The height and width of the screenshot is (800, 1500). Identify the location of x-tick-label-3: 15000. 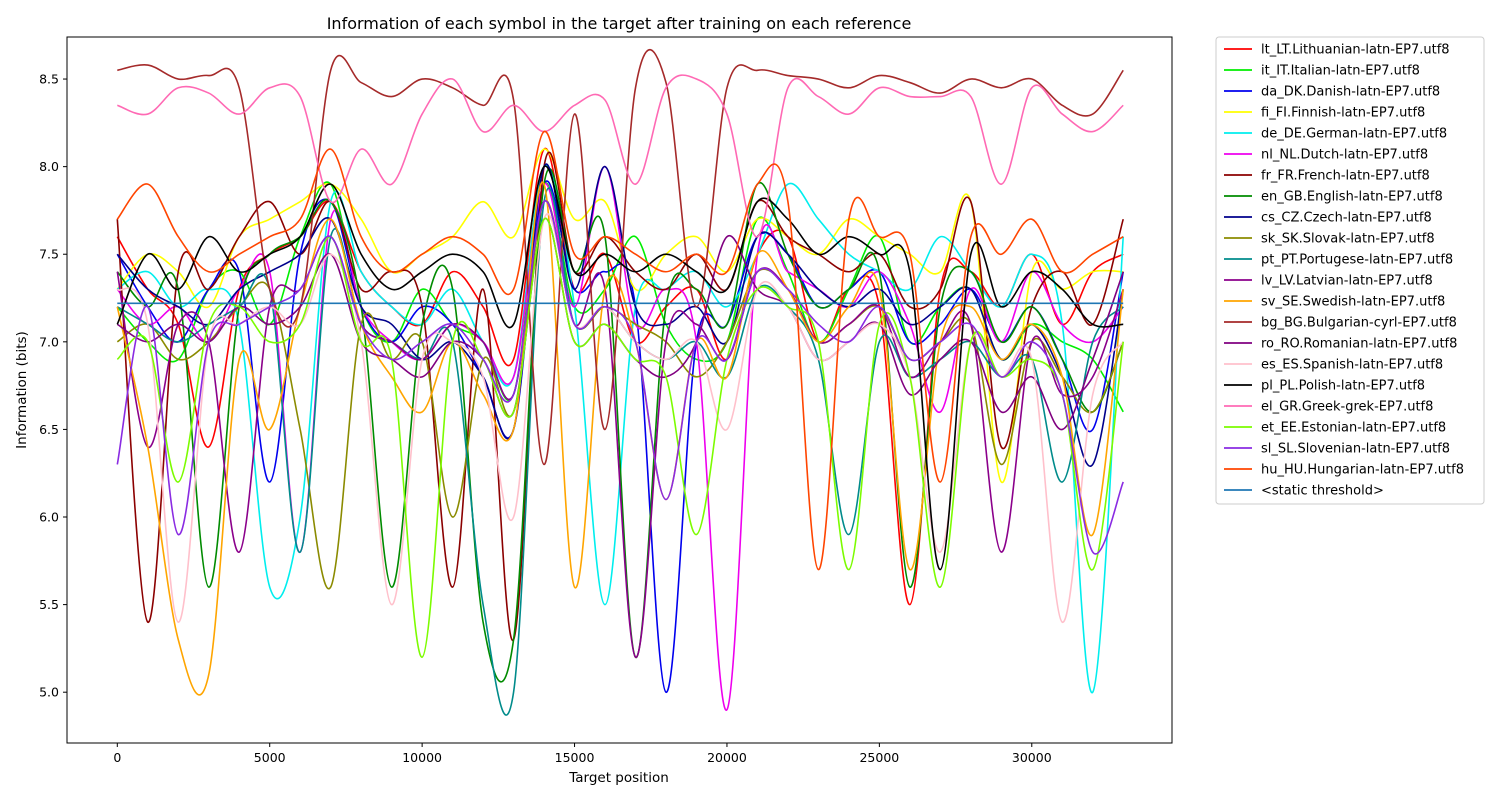
(575, 757).